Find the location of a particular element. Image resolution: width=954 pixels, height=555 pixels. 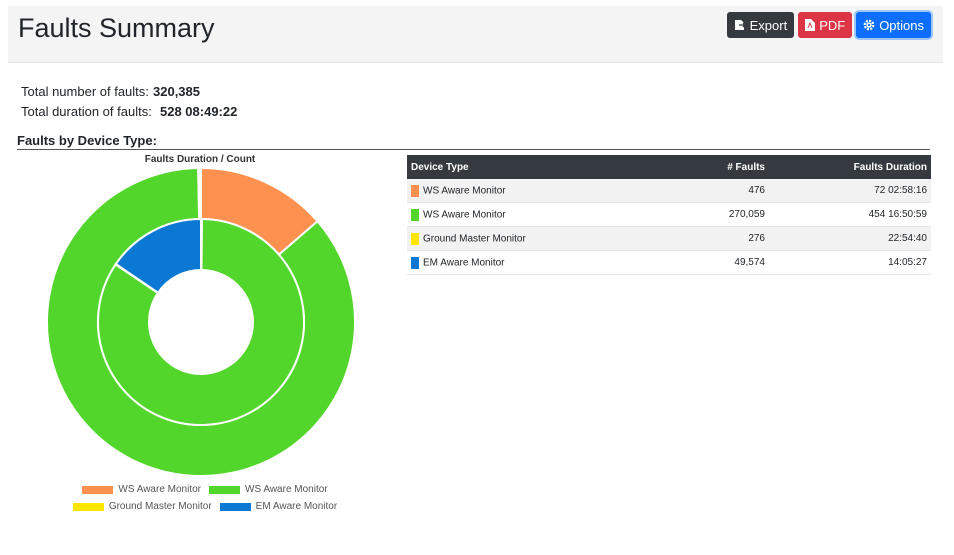

device-cell: Ground Master Monitor is located at coordinates (531, 238).